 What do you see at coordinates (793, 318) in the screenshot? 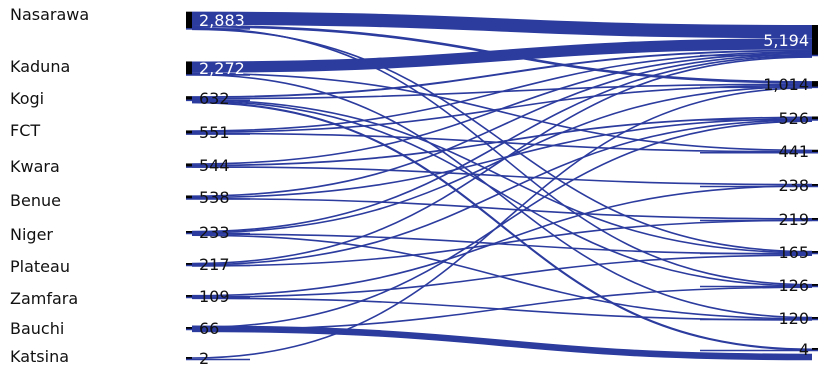
I see `right-node-value: 120` at bounding box center [793, 318].